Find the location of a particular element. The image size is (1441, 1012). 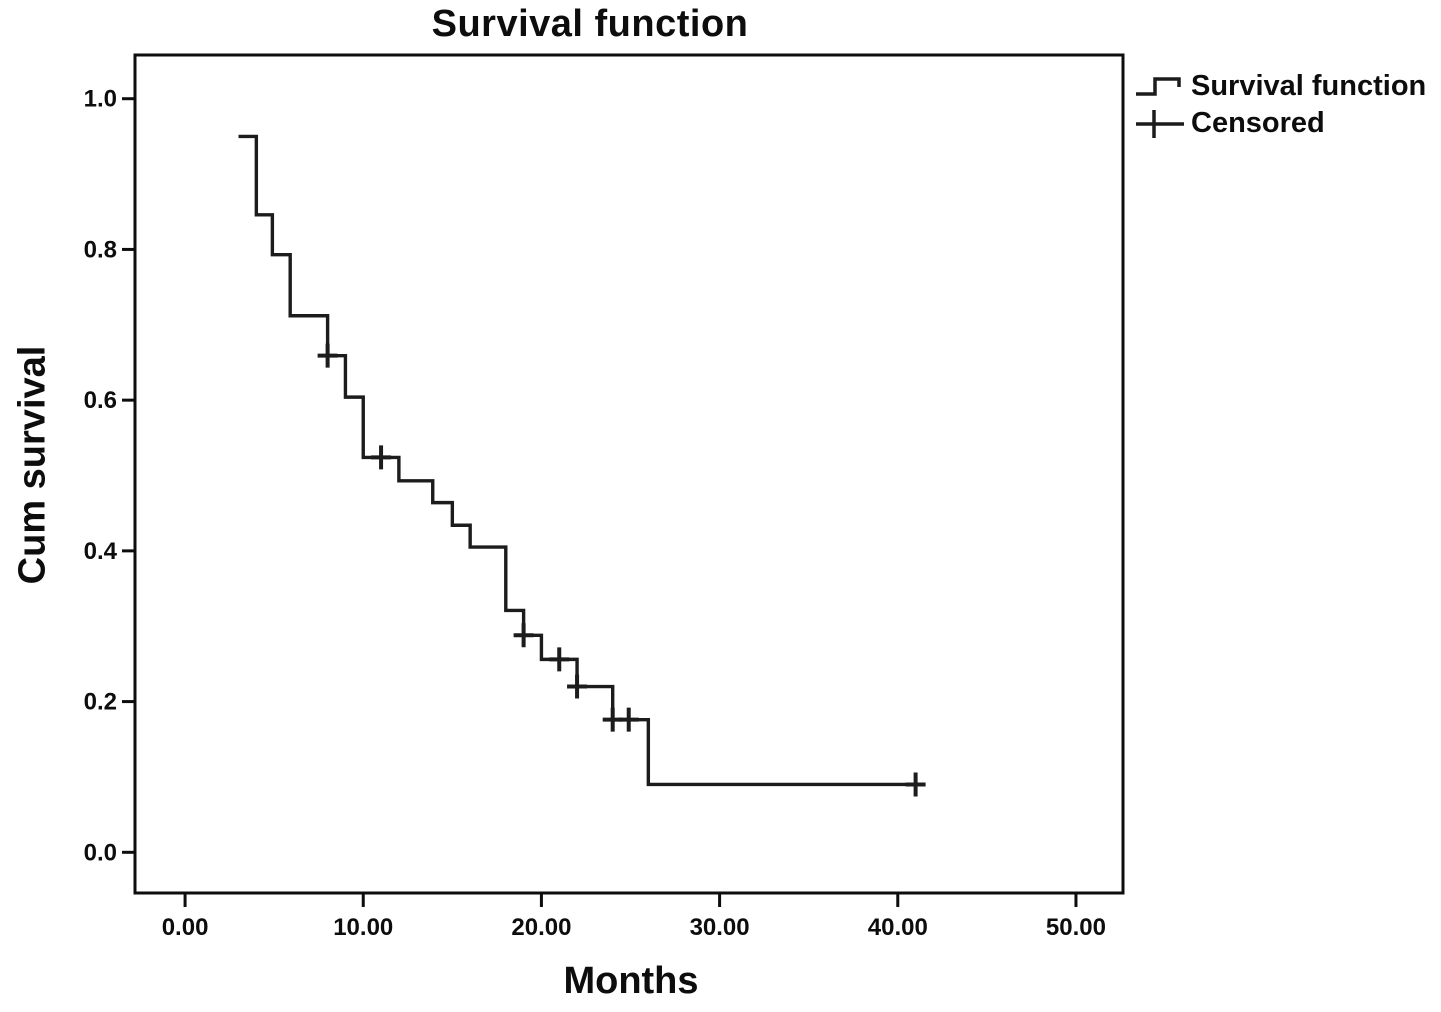

step-line-icon is located at coordinates (1158, 86).